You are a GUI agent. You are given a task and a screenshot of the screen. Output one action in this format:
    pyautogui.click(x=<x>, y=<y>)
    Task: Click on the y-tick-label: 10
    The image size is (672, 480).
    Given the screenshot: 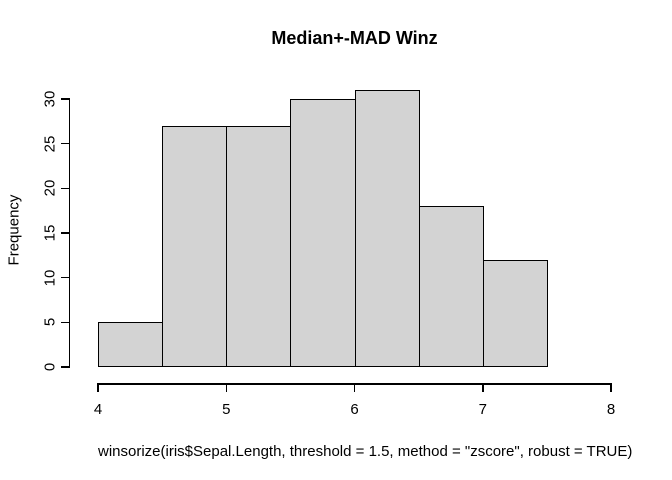 What is the action you would take?
    pyautogui.click(x=50, y=277)
    